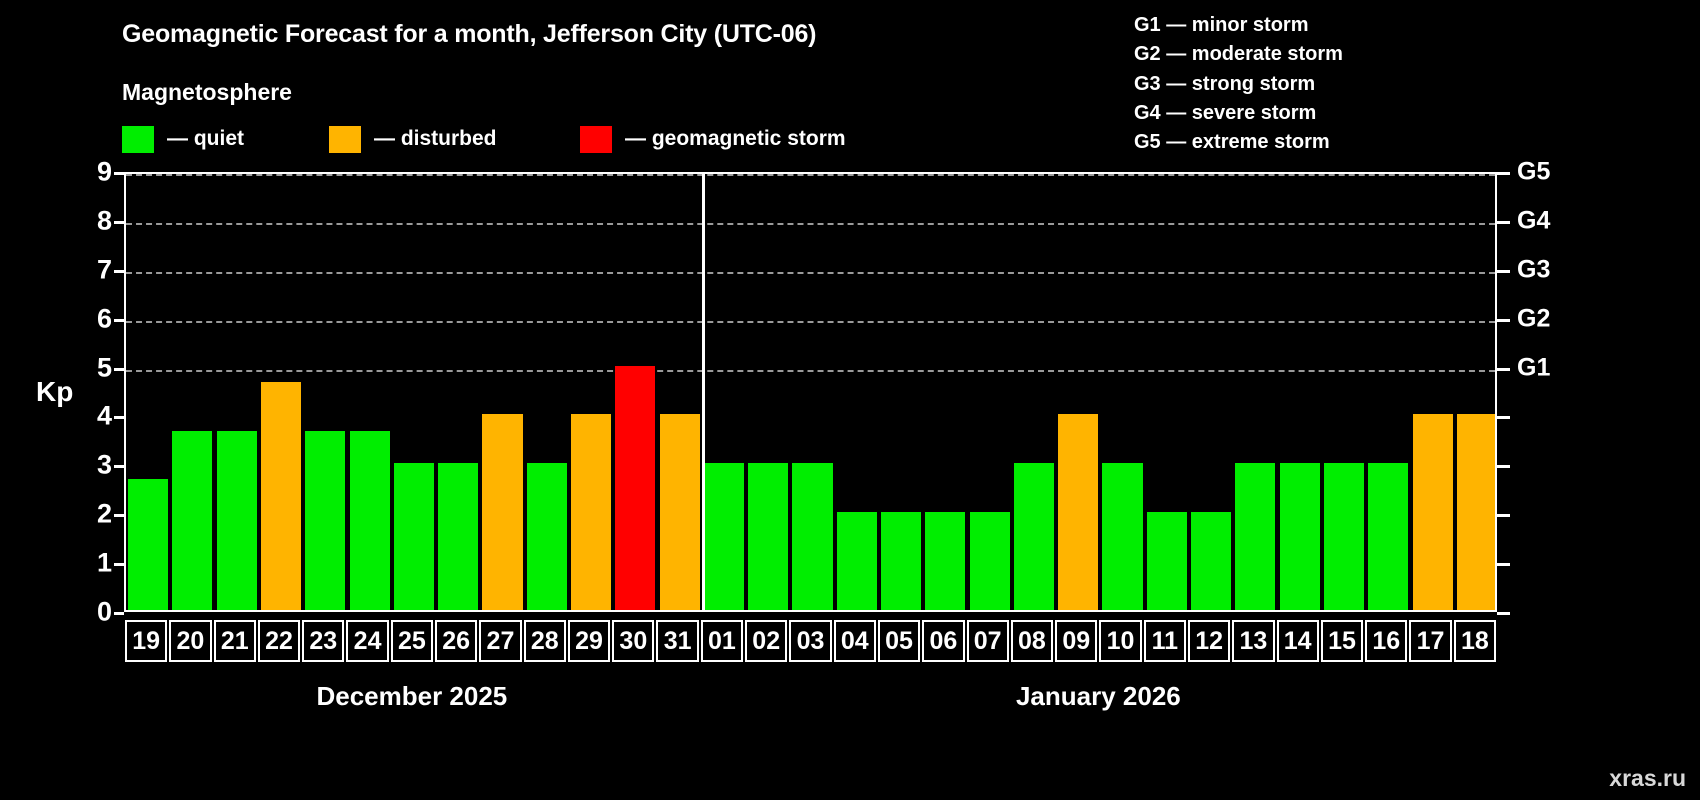 The width and height of the screenshot is (1700, 800). Describe the element at coordinates (1209, 641) in the screenshot. I see `date-label-12: 12` at that location.